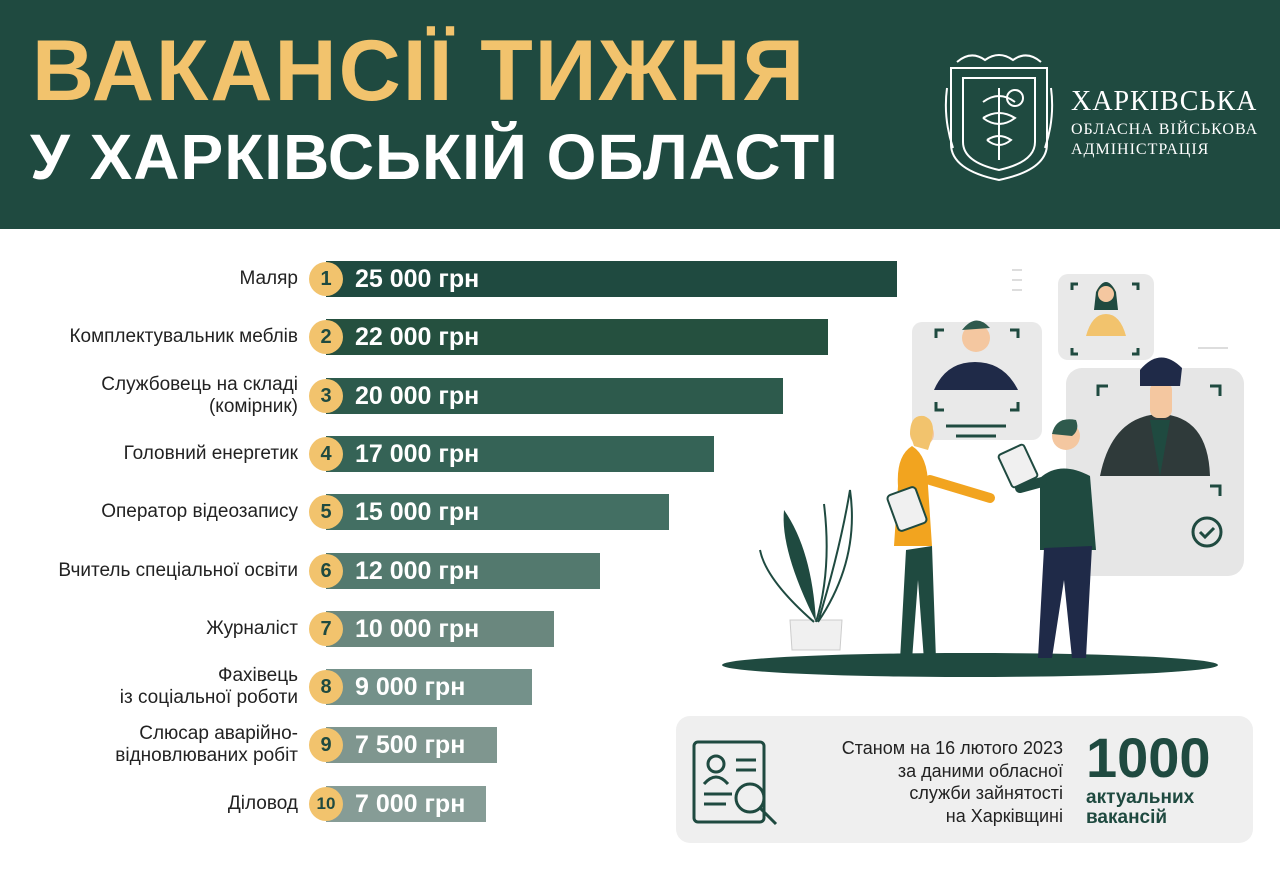  I want to click on salary-value-label: 25 000 грн, so click(417, 279).